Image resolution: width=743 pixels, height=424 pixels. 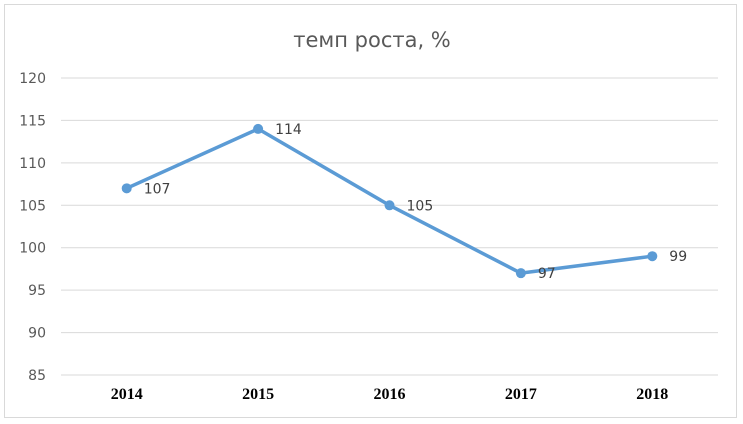 I want to click on chart-title: темп роста, %, so click(x=372, y=40).